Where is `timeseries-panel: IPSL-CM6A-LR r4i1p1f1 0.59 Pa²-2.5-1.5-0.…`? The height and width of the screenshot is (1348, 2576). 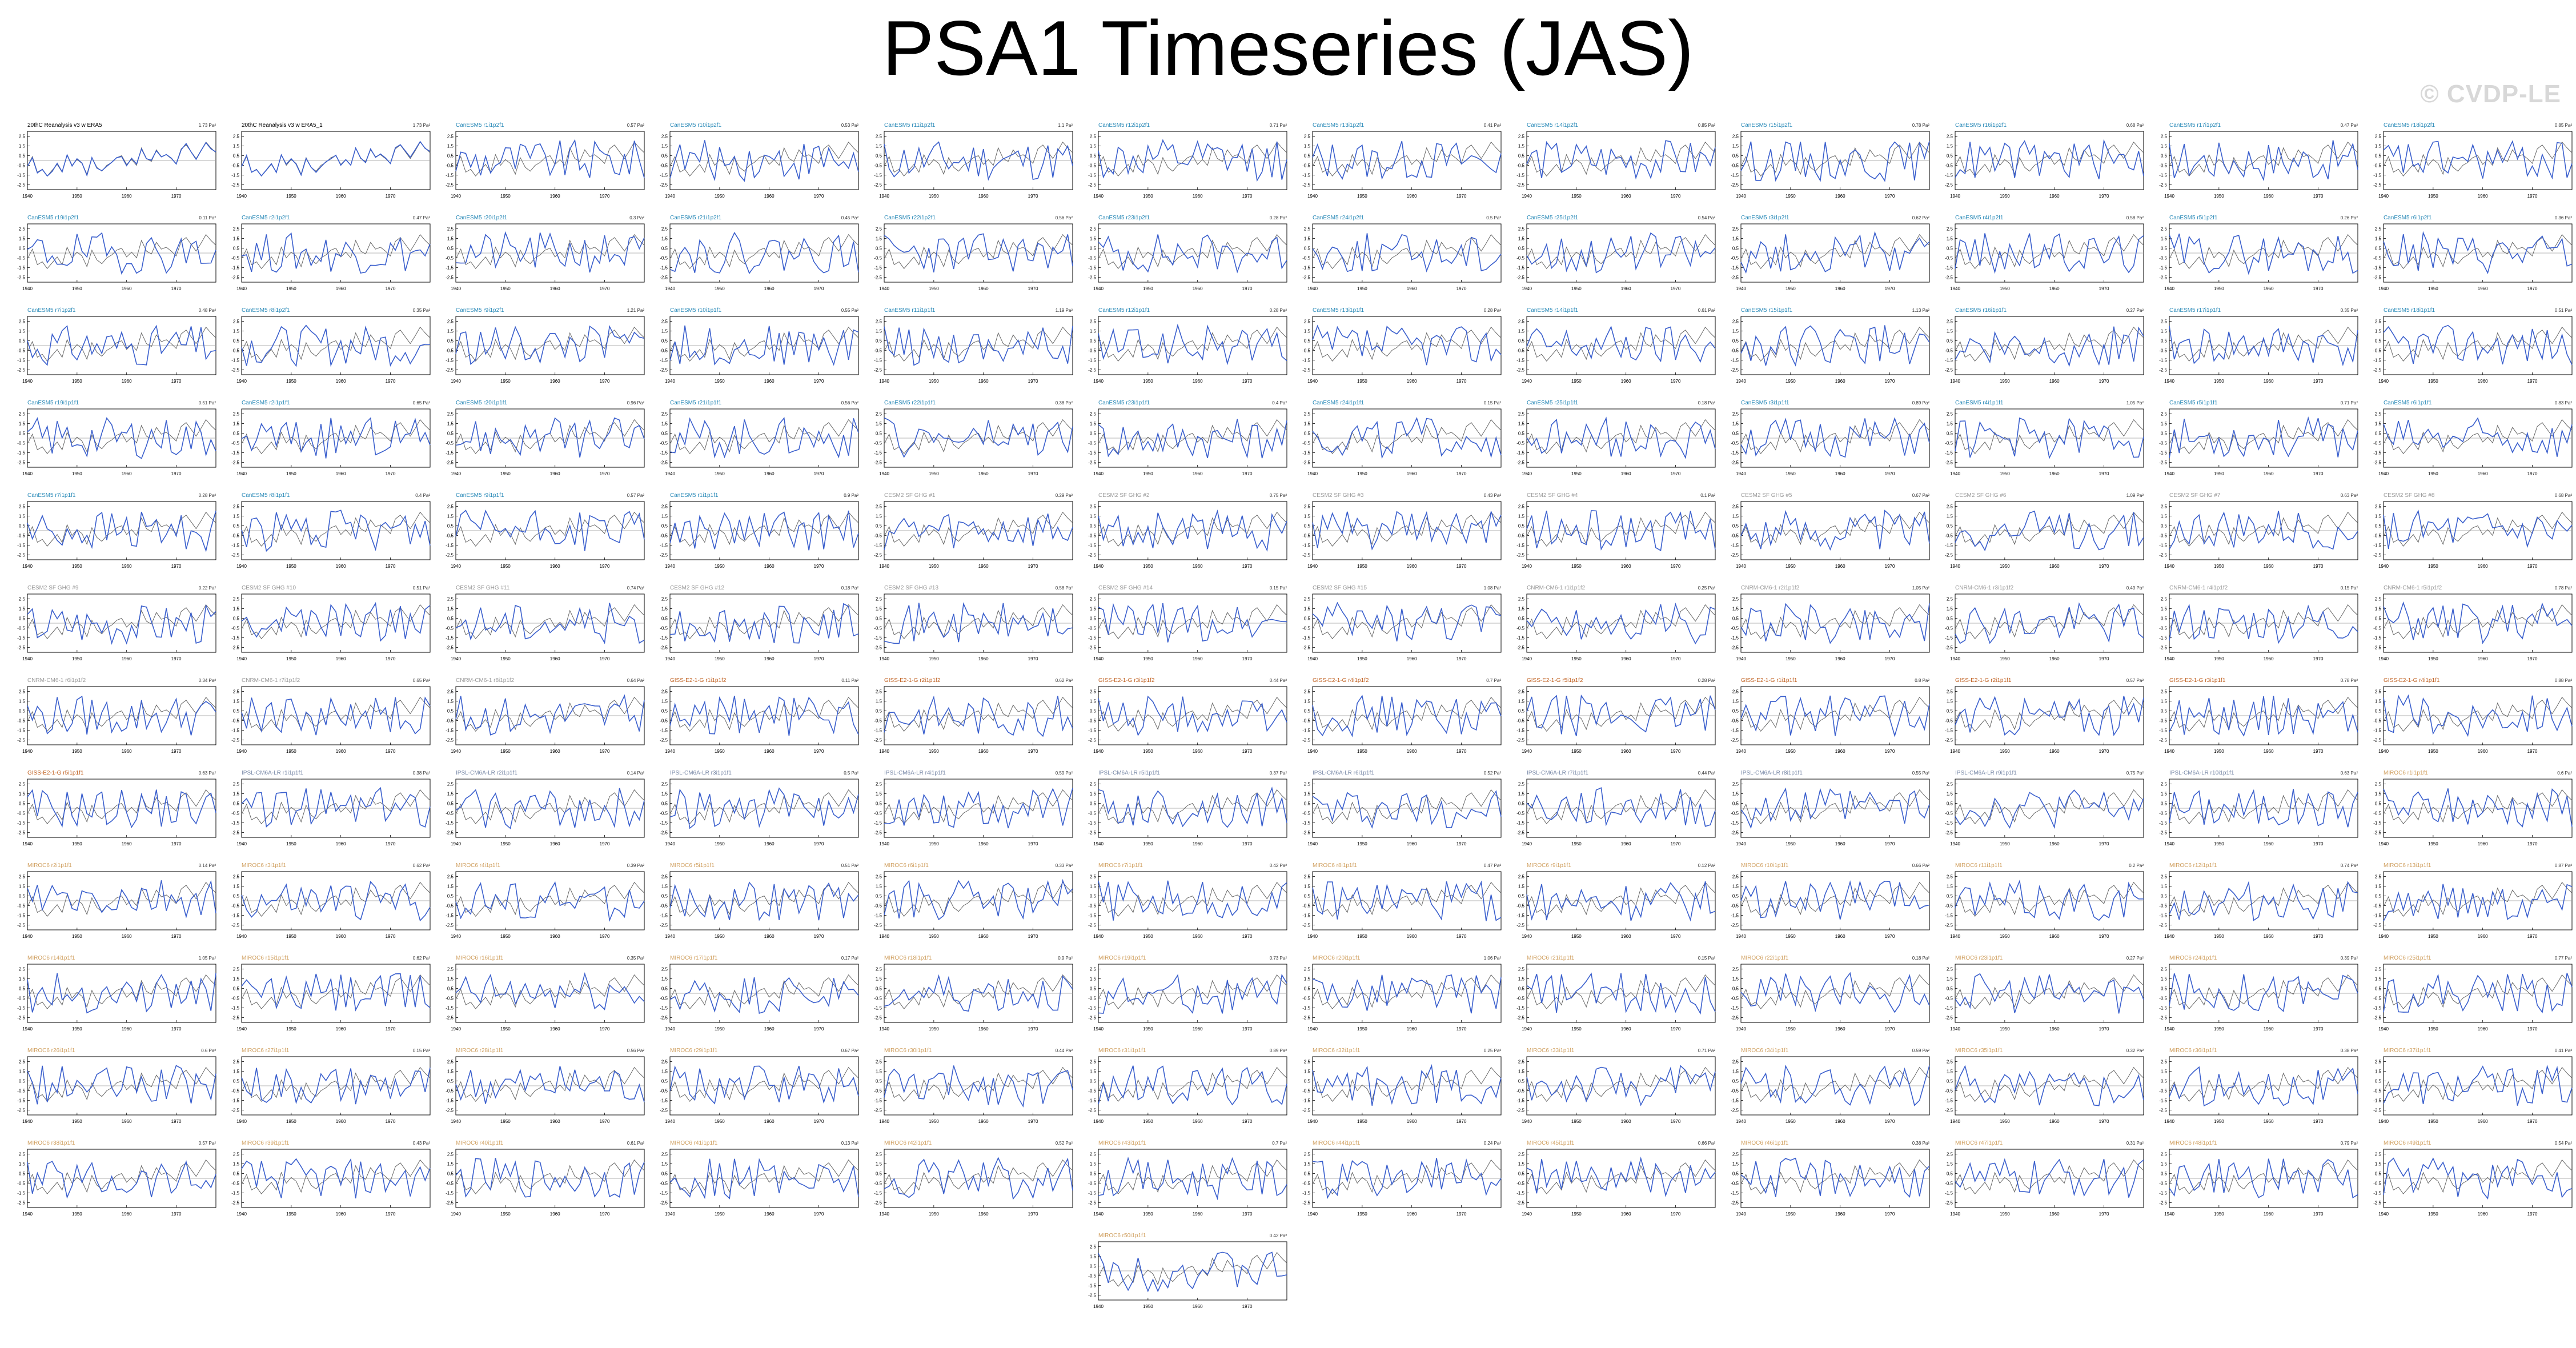 timeseries-panel: IPSL-CM6A-LR r4i1p1f1 0.59 Pa²-2.5-1.5-0.… is located at coordinates (973, 808).